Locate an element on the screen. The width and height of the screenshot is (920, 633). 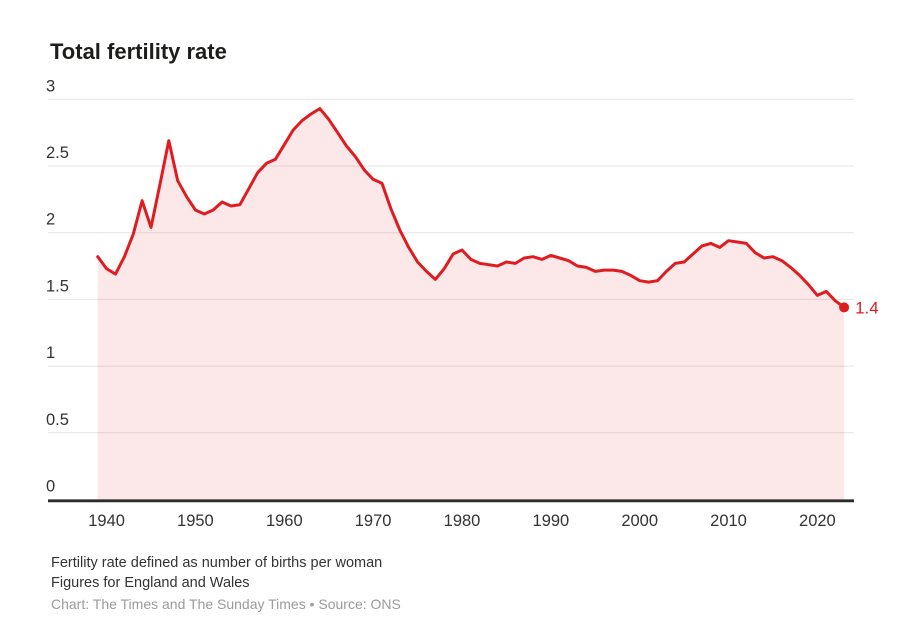
note-coverage: Figures for England and Wales is located at coordinates (150, 583).